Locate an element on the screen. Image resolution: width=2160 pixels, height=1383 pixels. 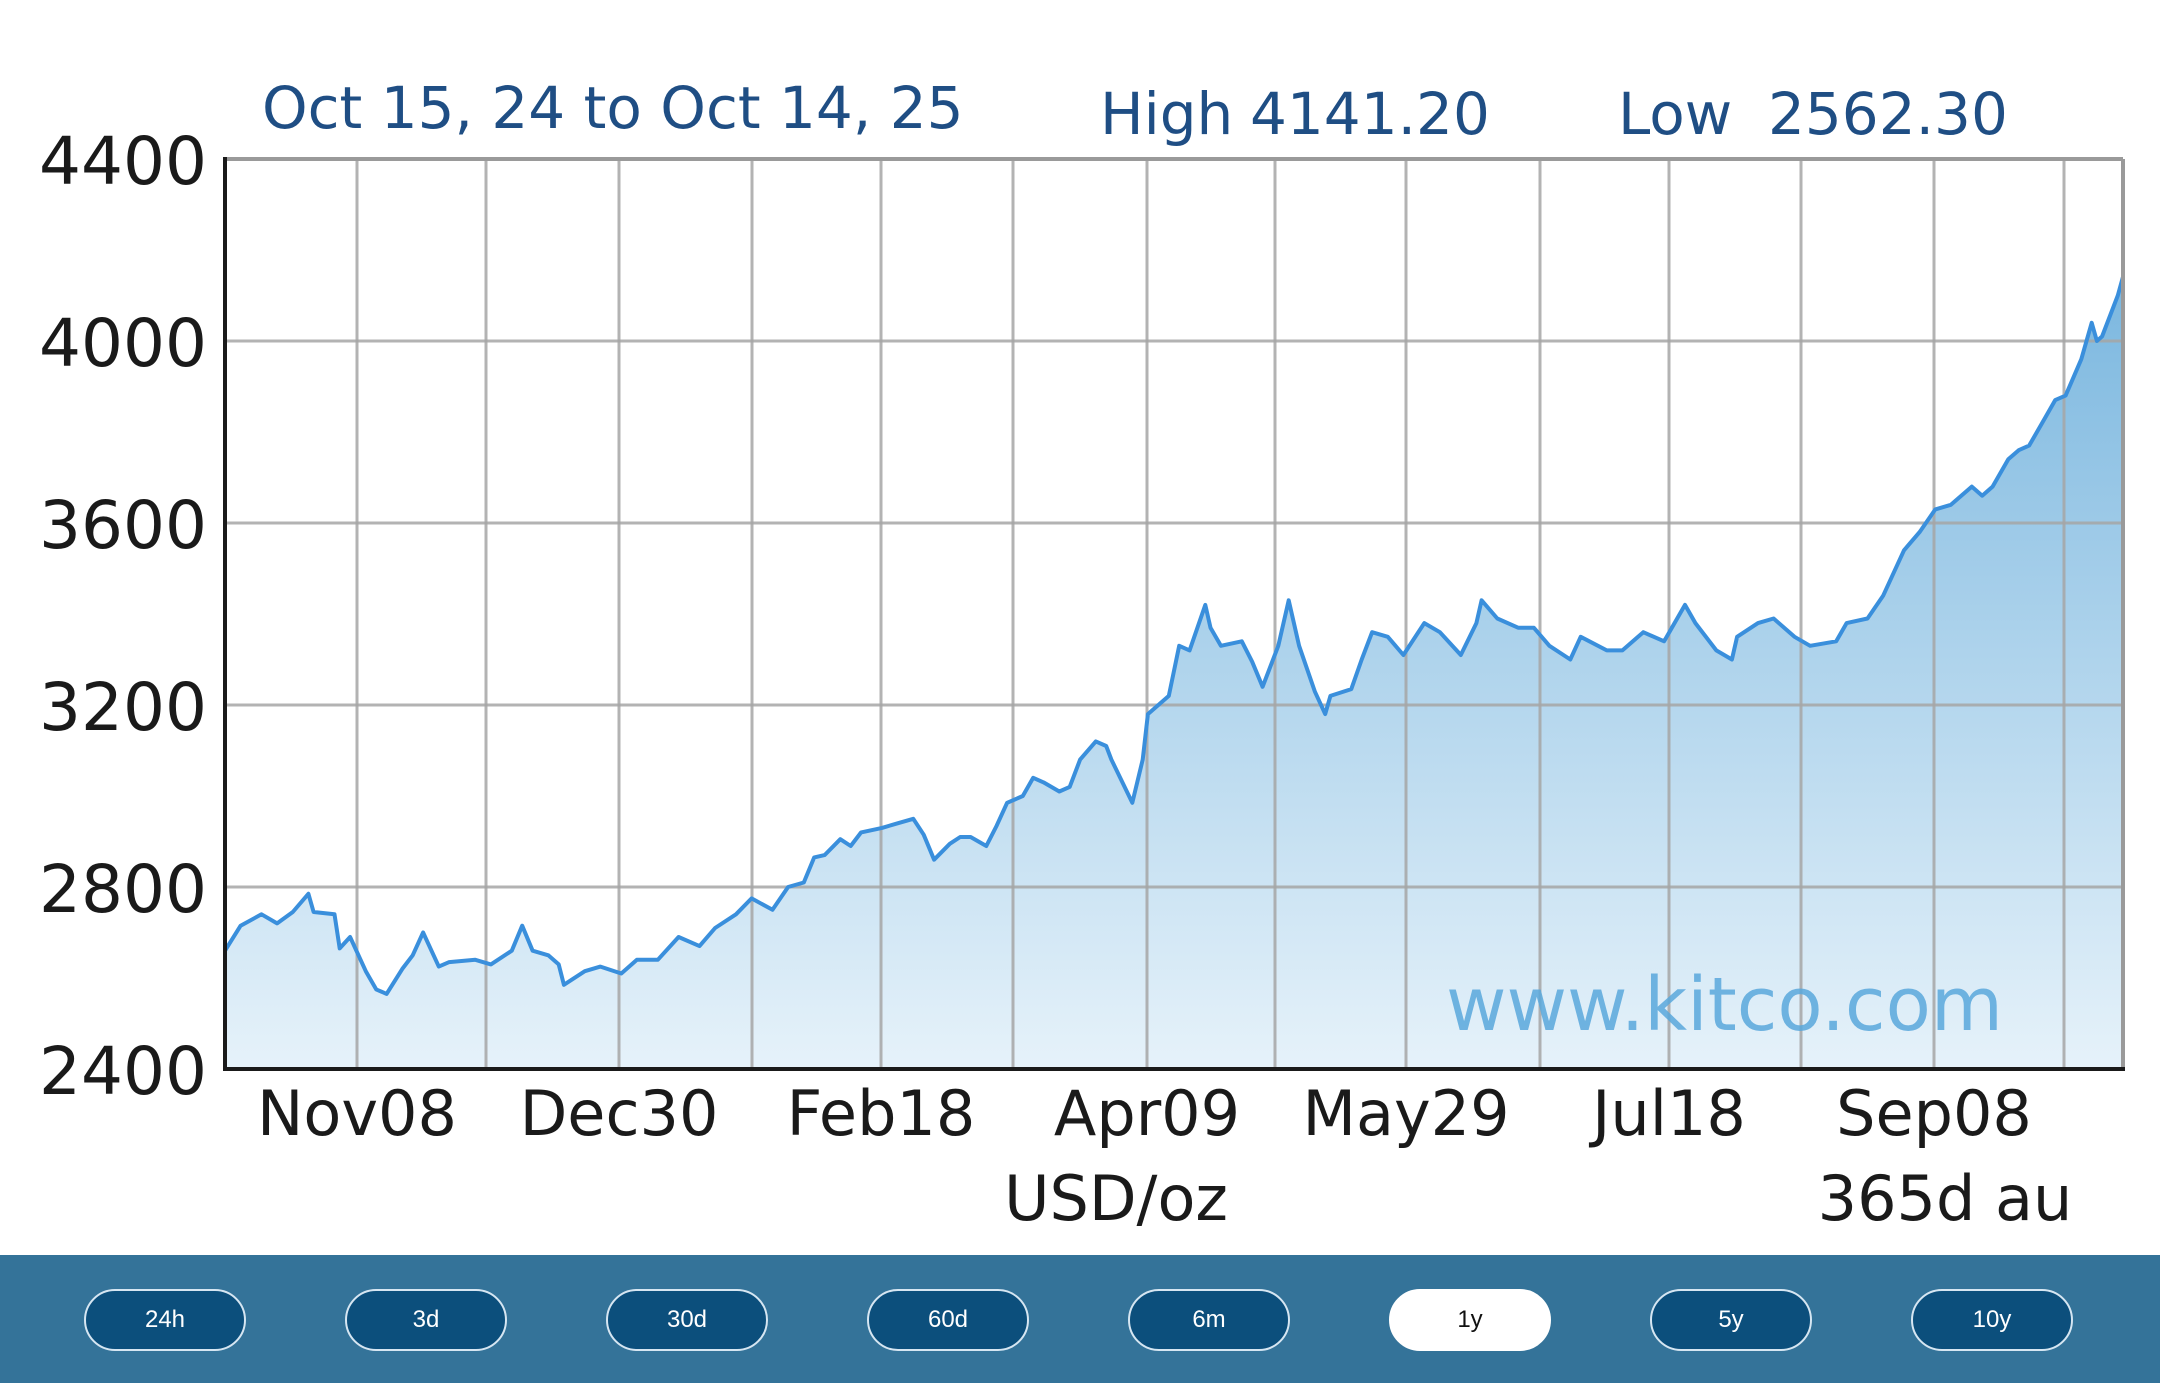
range-button-5y: 5y is located at coordinates (1731, 1320).